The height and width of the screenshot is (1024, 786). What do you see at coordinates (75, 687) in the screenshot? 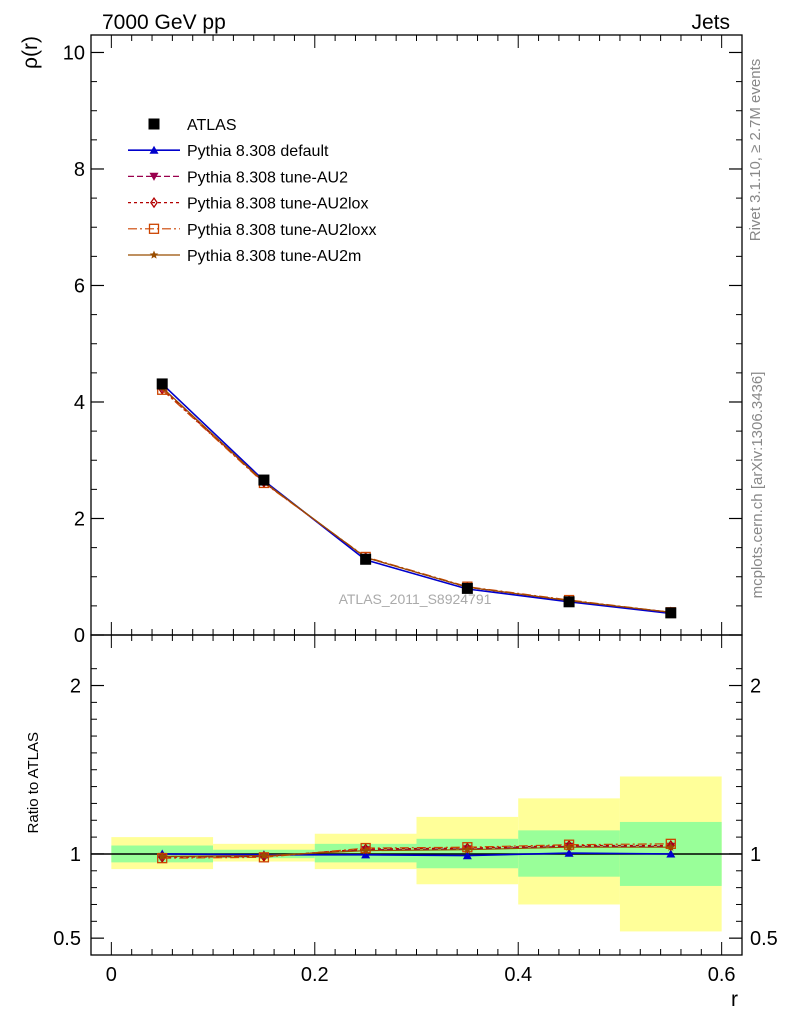
I see `ratio-y-tick-label-left: 2` at bounding box center [75, 687].